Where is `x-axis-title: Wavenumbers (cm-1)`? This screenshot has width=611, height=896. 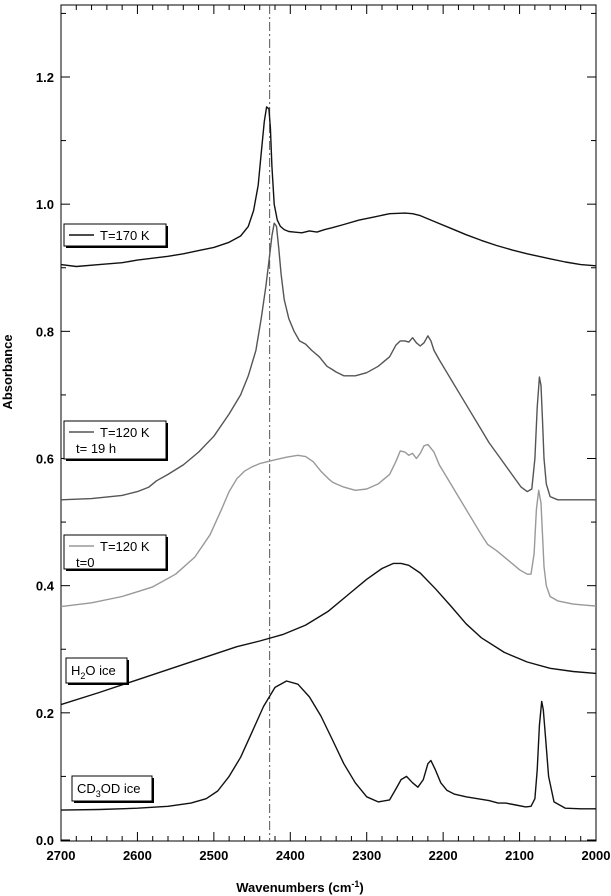 x-axis-title: Wavenumbers (cm-1) is located at coordinates (299, 887).